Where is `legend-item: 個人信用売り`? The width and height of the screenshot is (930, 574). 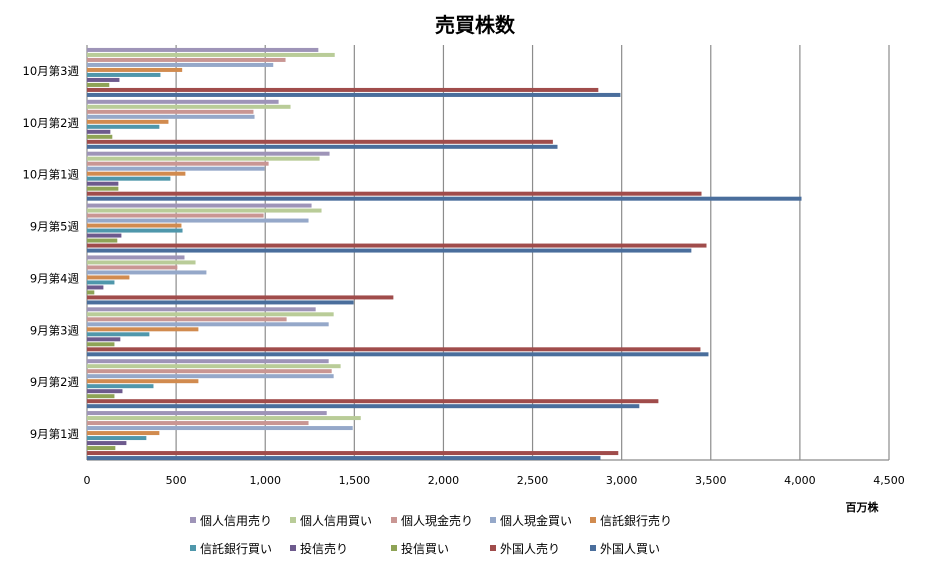
legend-item: 個人信用売り is located at coordinates (231, 520).